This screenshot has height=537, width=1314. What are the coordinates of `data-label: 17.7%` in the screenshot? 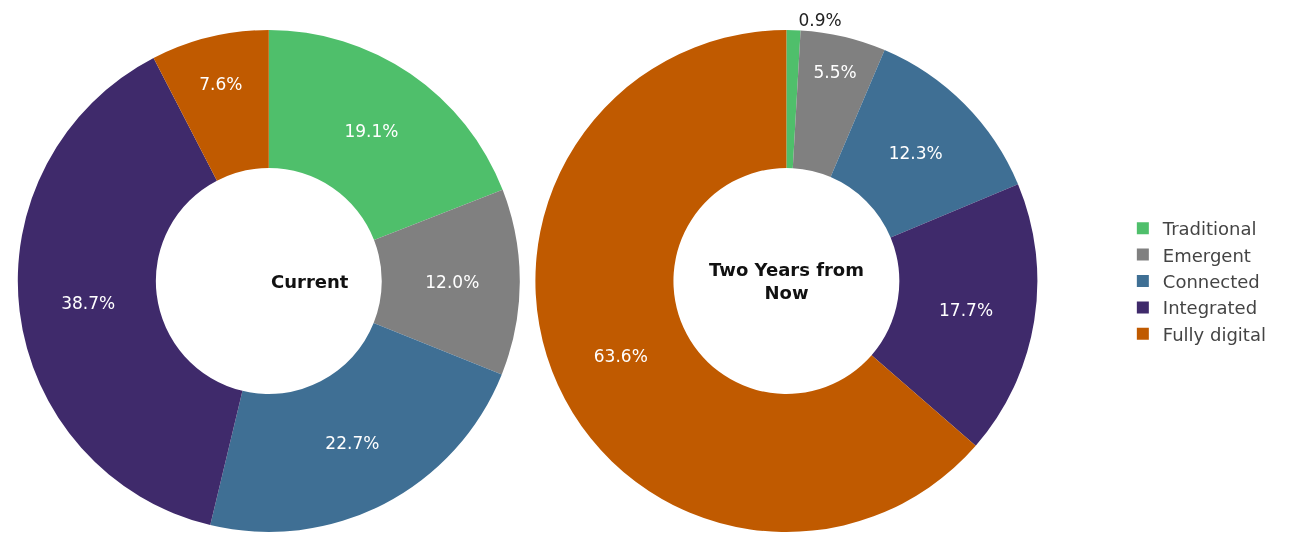 It's located at (966, 310).